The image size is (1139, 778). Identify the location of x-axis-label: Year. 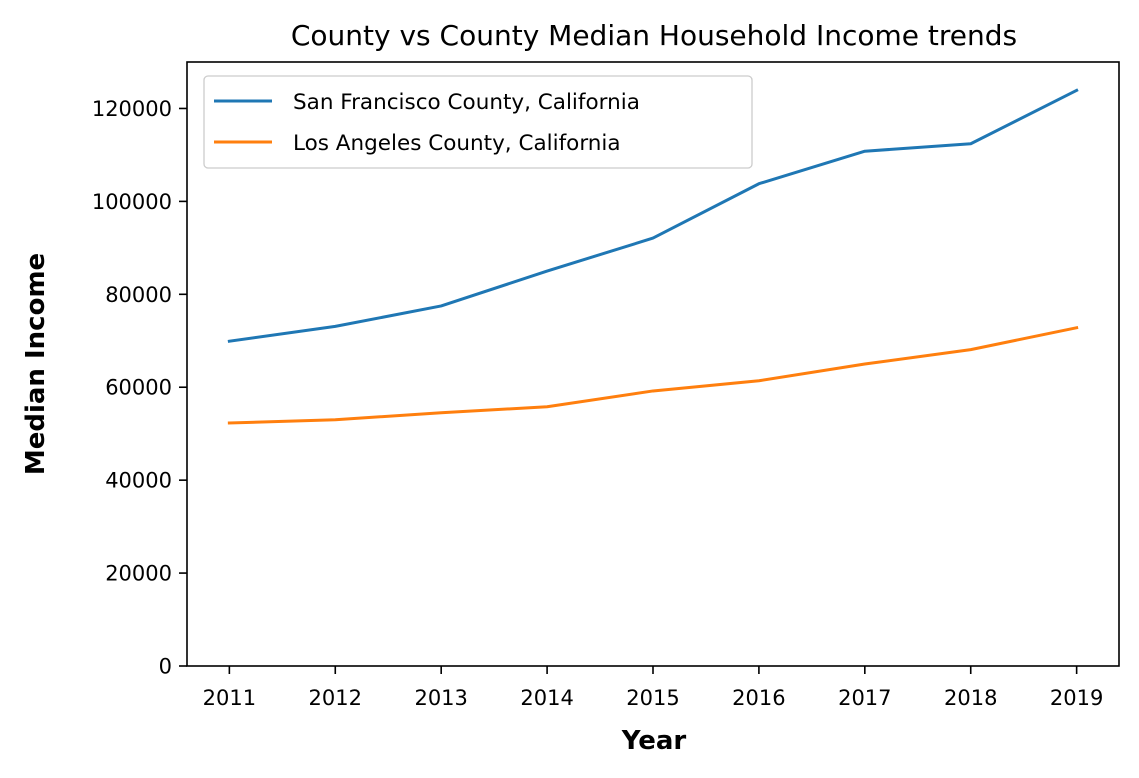
(654, 741).